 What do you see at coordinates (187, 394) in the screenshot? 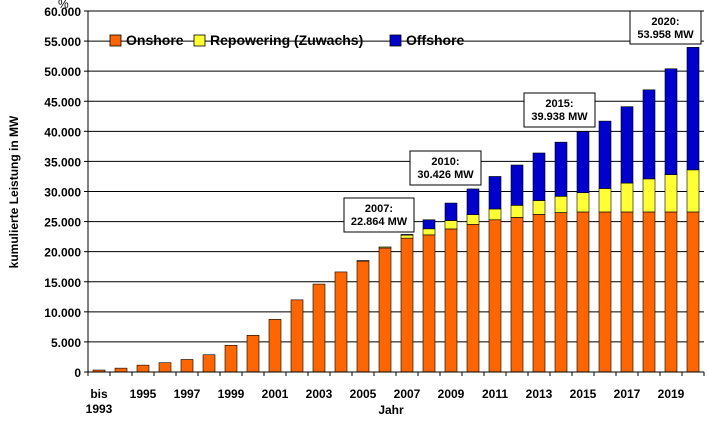
I see `x-tick-label: 1997` at bounding box center [187, 394].